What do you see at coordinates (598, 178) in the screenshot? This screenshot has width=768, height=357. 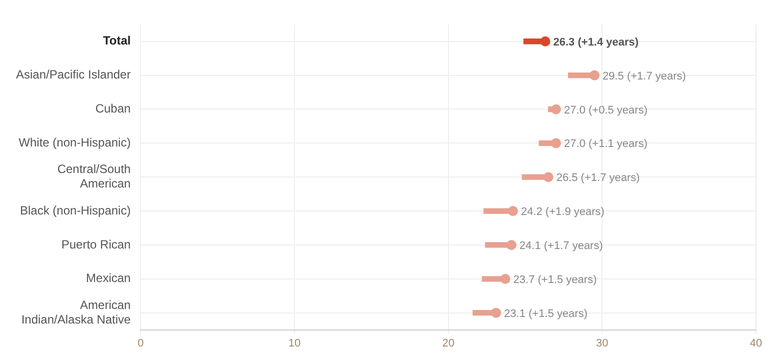 I see `data-label: 26.5 (+1.7 years)` at bounding box center [598, 178].